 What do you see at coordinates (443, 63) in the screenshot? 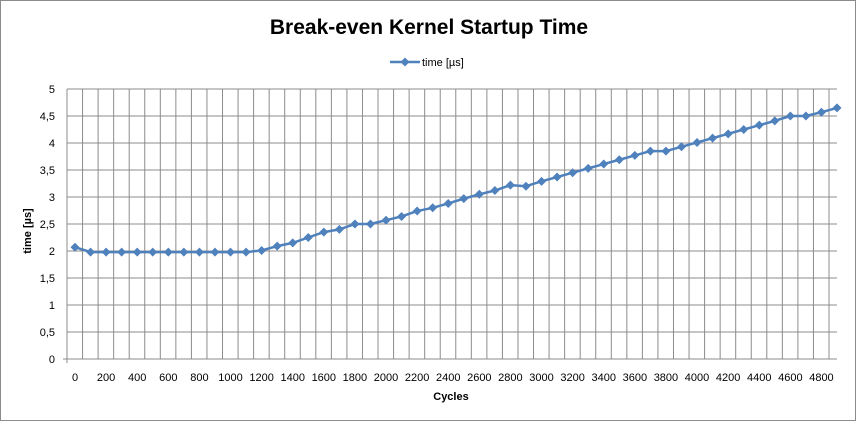
I see `legend-label: time [µs]` at bounding box center [443, 63].